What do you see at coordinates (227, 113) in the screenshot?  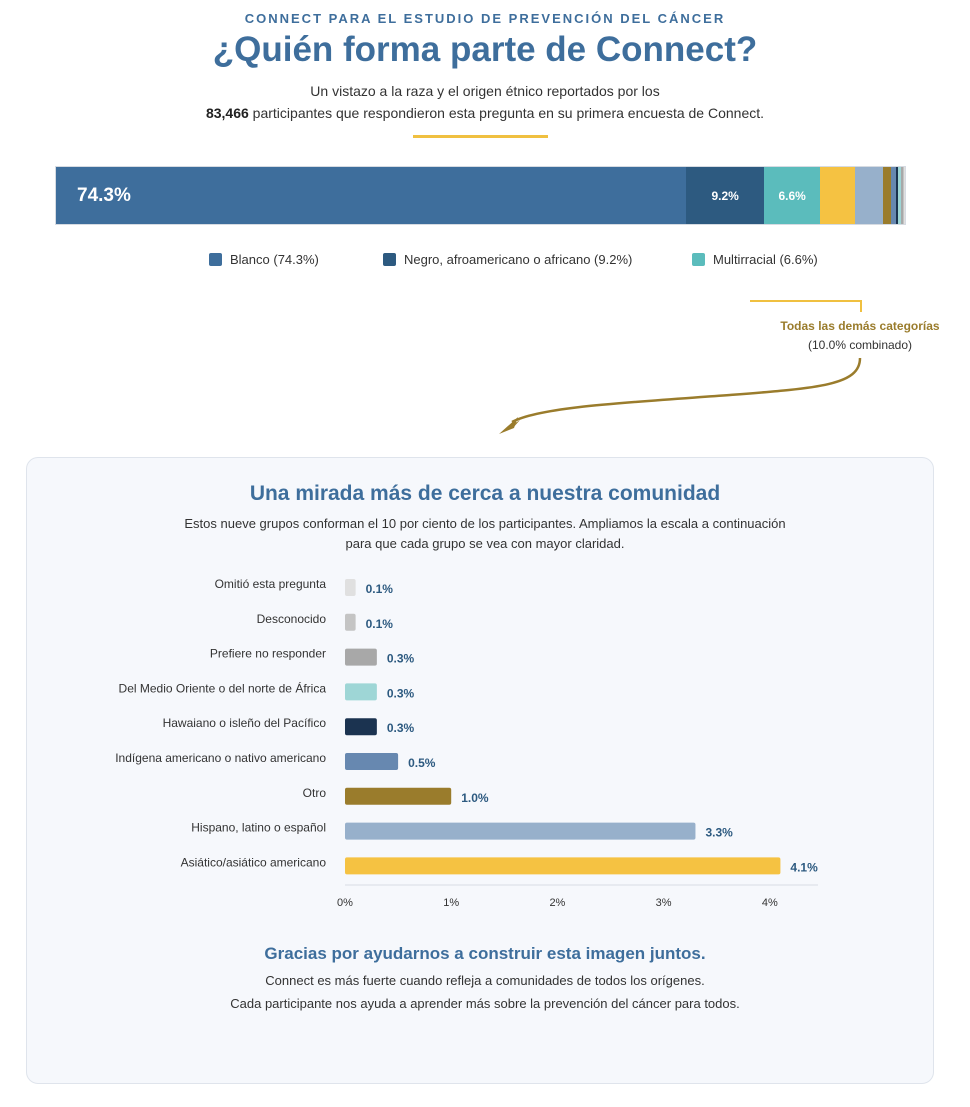 I see `participant-count: 83,466` at bounding box center [227, 113].